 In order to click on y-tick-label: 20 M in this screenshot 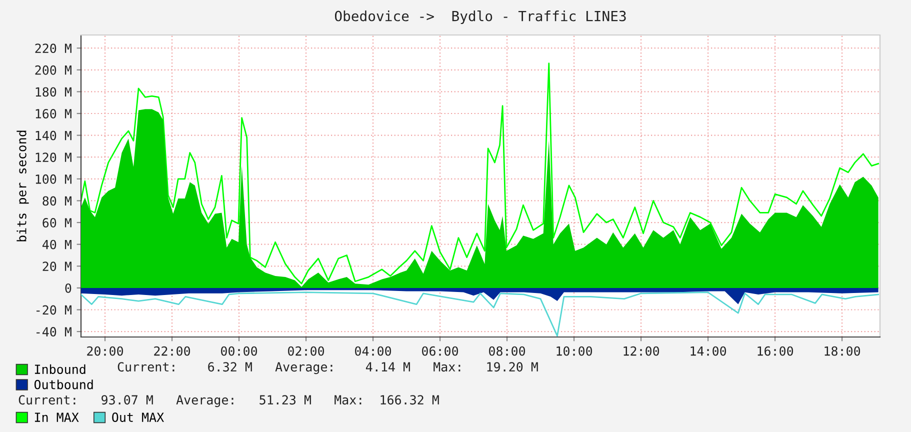, I will do `click(57, 267)`.